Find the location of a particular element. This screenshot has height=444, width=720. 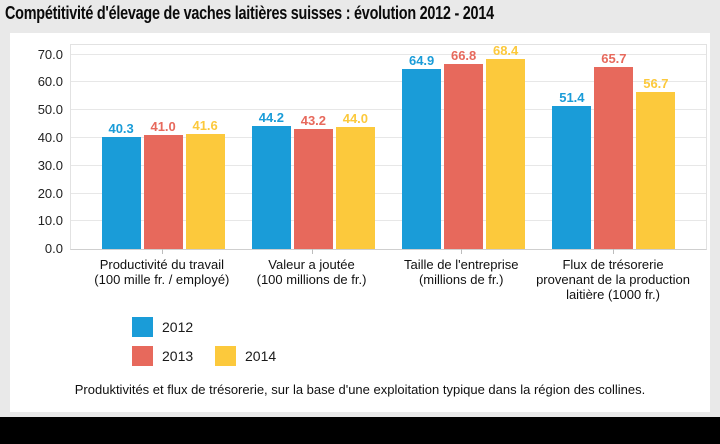

bar-slot: 68.4 is located at coordinates (506, 146).